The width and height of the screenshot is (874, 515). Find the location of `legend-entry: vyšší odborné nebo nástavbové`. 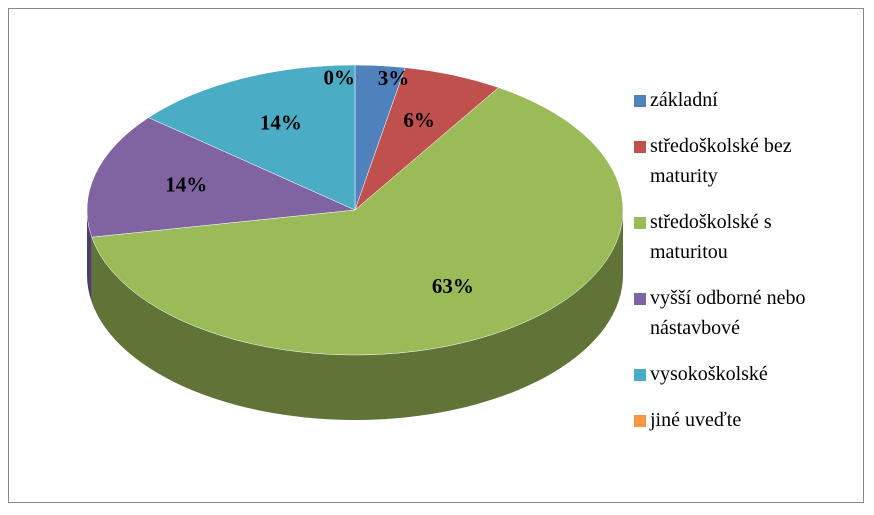

legend-entry: vyšší odborné nebo nástavbové is located at coordinates (744, 313).